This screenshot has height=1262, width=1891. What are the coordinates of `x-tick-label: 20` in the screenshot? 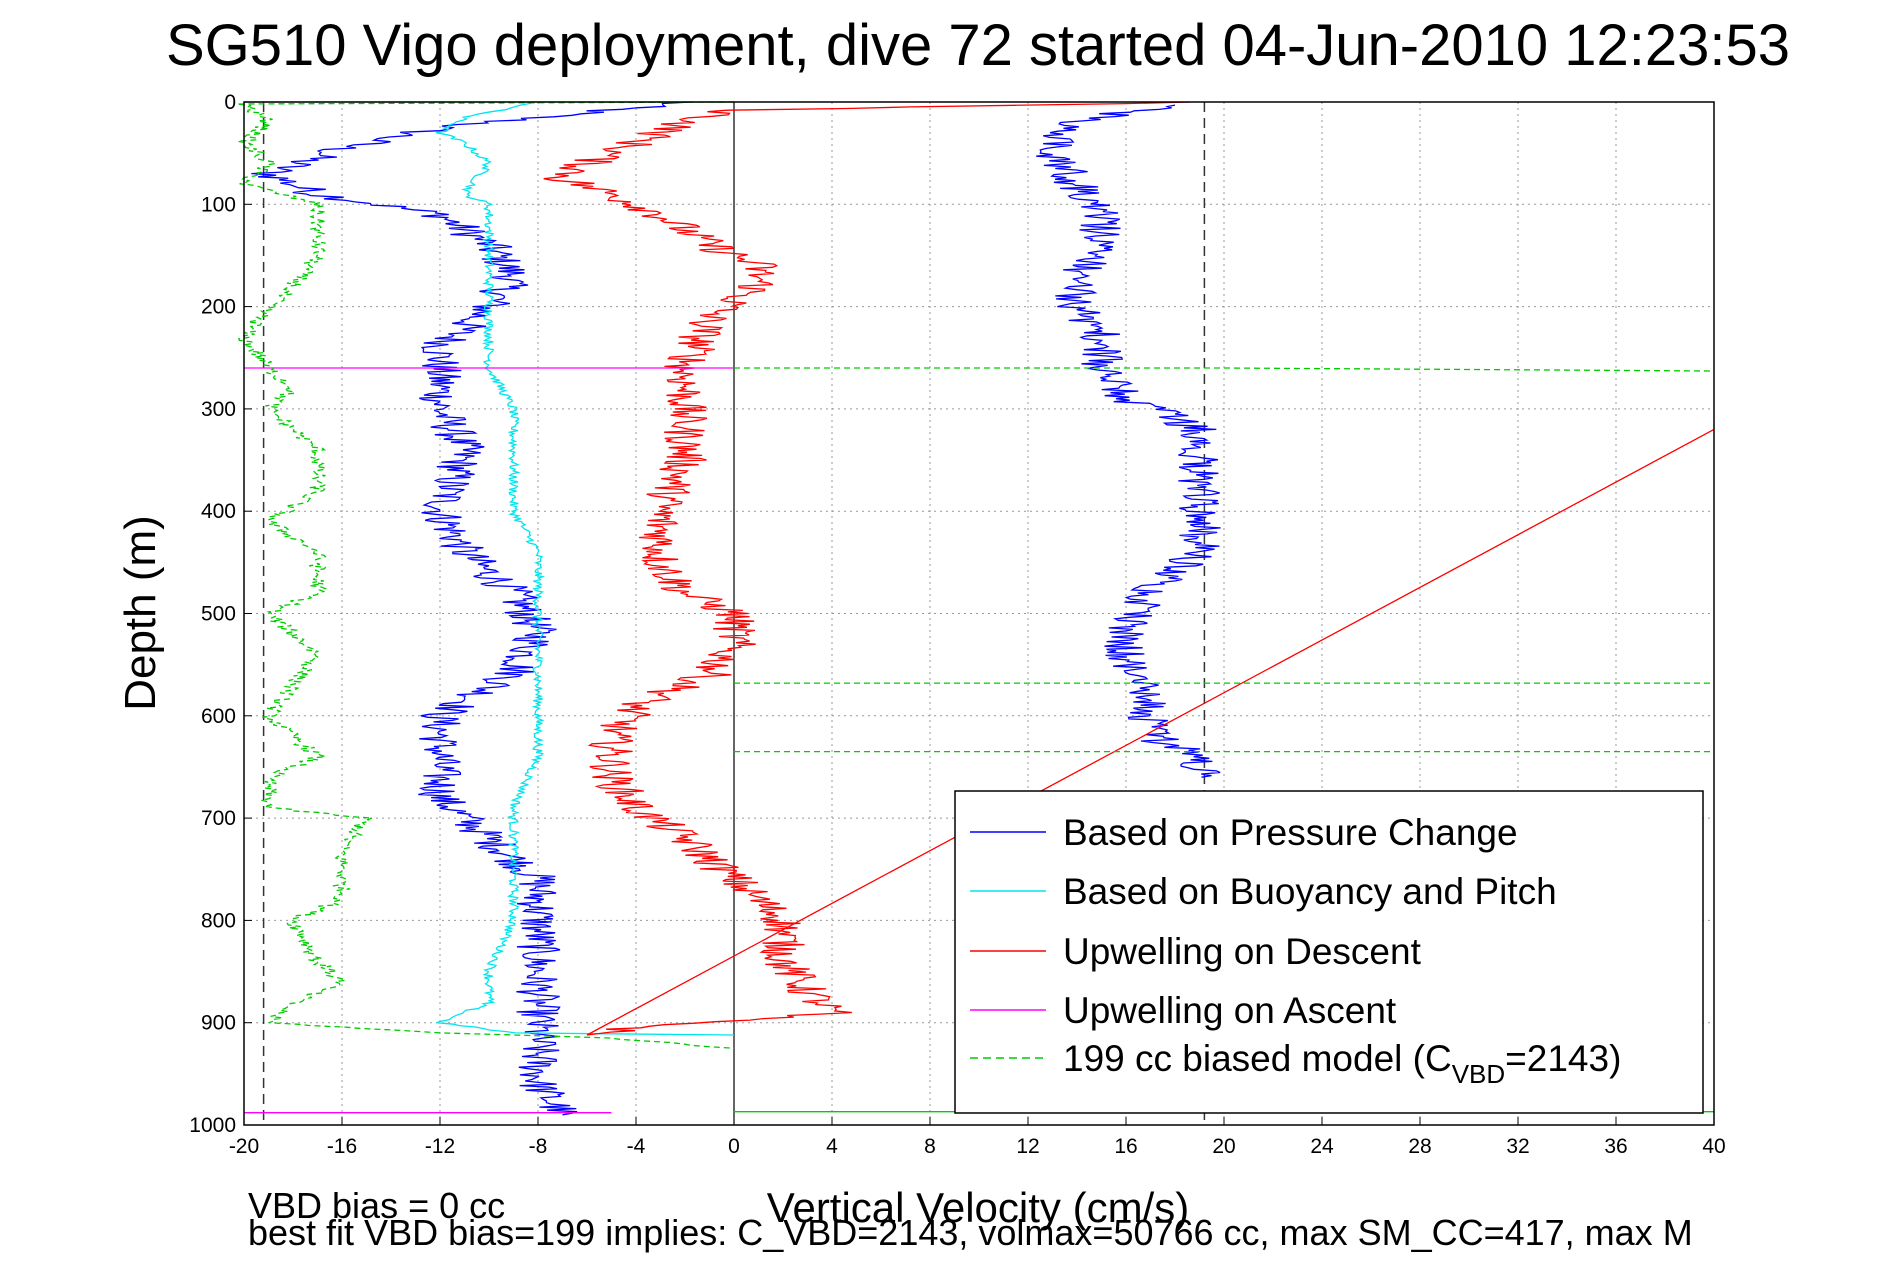 It's located at (1223, 1146).